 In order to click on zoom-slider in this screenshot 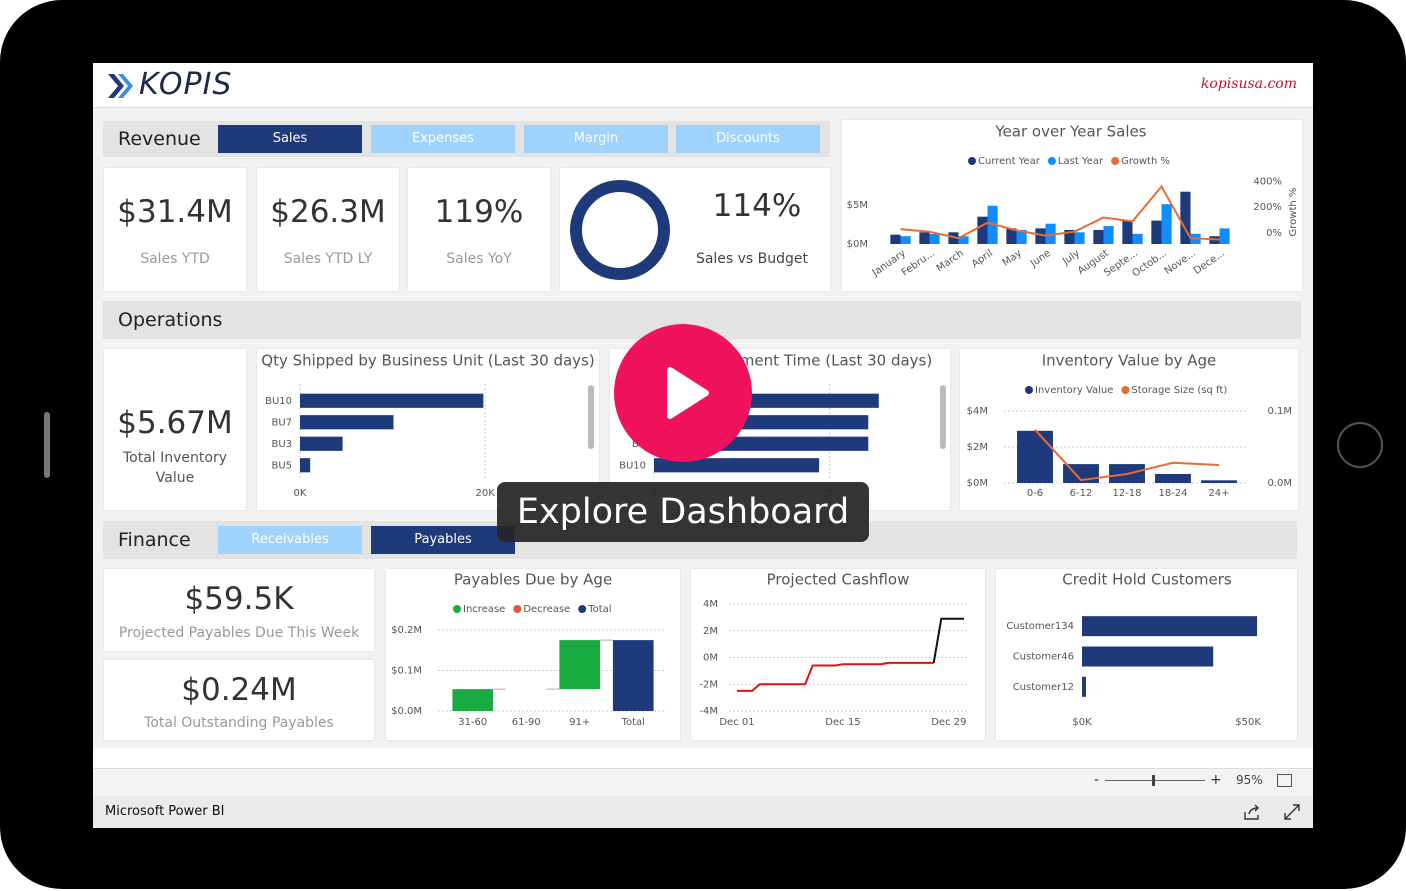, I will do `click(1155, 780)`.